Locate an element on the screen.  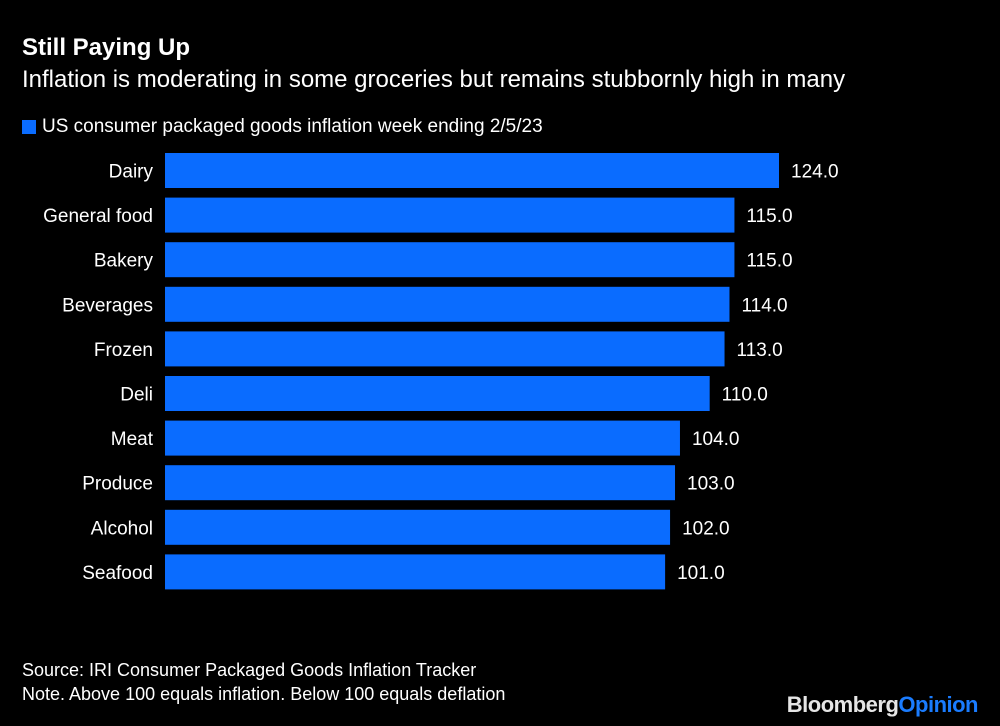
category-label: Dairy is located at coordinates (131, 172).